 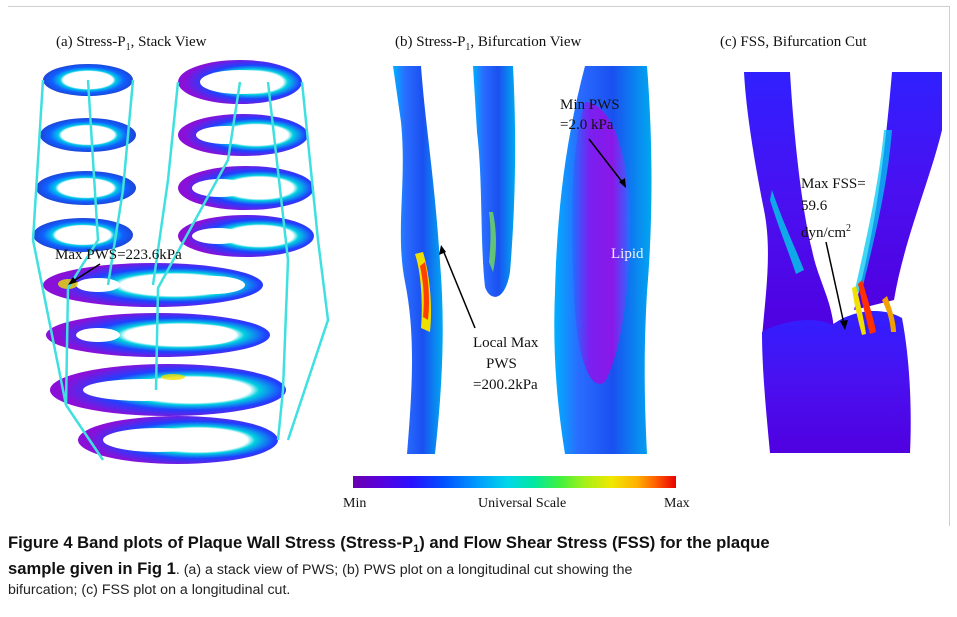 What do you see at coordinates (836, 285) in the screenshot?
I see `max-fss-arrow` at bounding box center [836, 285].